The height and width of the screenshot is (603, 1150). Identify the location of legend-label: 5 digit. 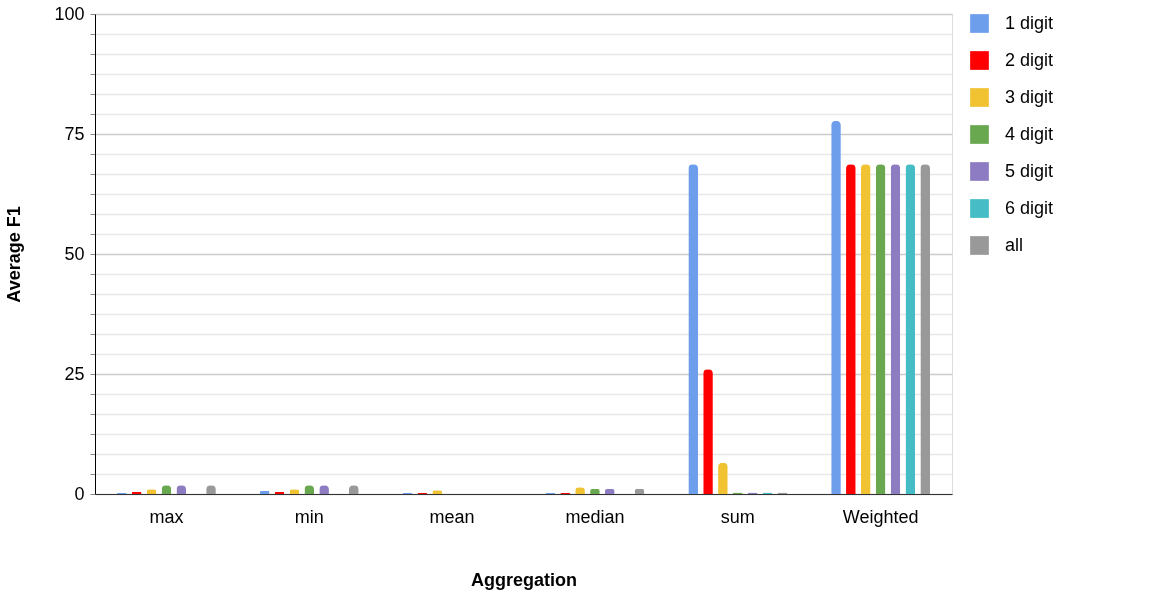
(1029, 170).